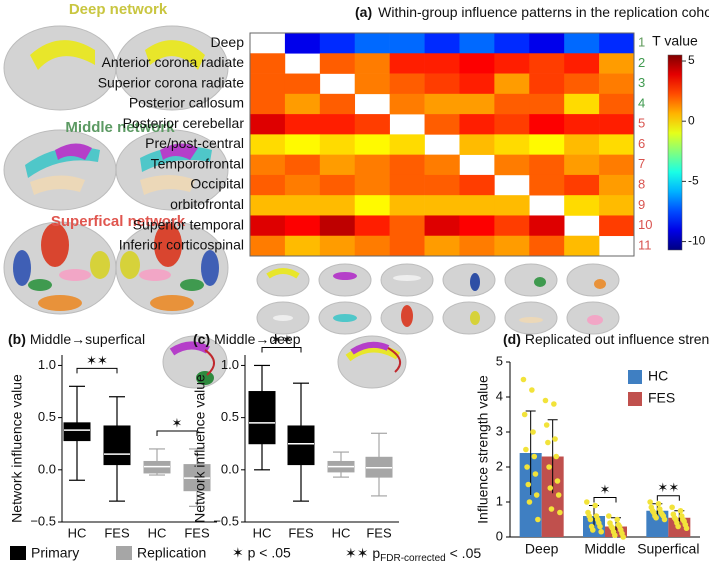 This screenshot has height=565, width=709. Describe the element at coordinates (641, 82) in the screenshot. I see `row-number: 3` at that location.